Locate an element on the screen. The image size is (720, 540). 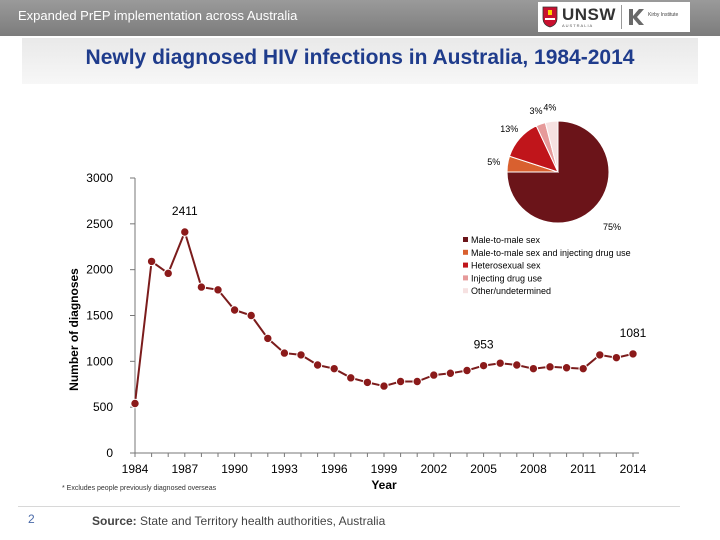
x-tick-label: 2005 is located at coordinates (483, 469).